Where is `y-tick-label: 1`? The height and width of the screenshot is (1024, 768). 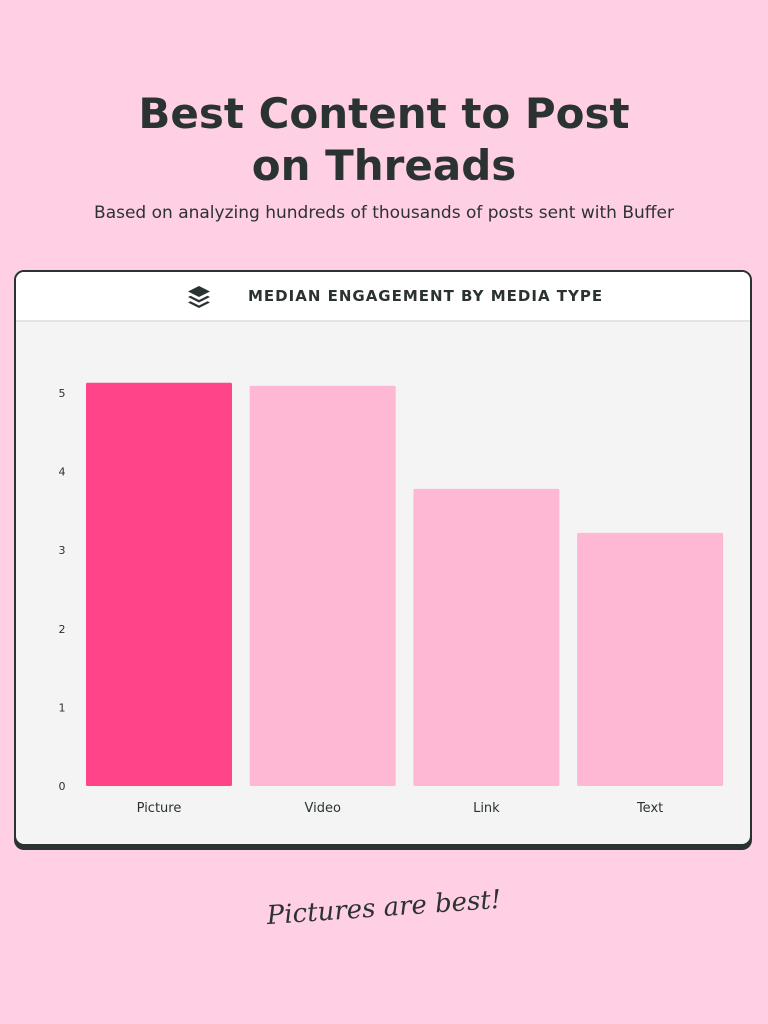
y-tick-label: 1 is located at coordinates (62, 707).